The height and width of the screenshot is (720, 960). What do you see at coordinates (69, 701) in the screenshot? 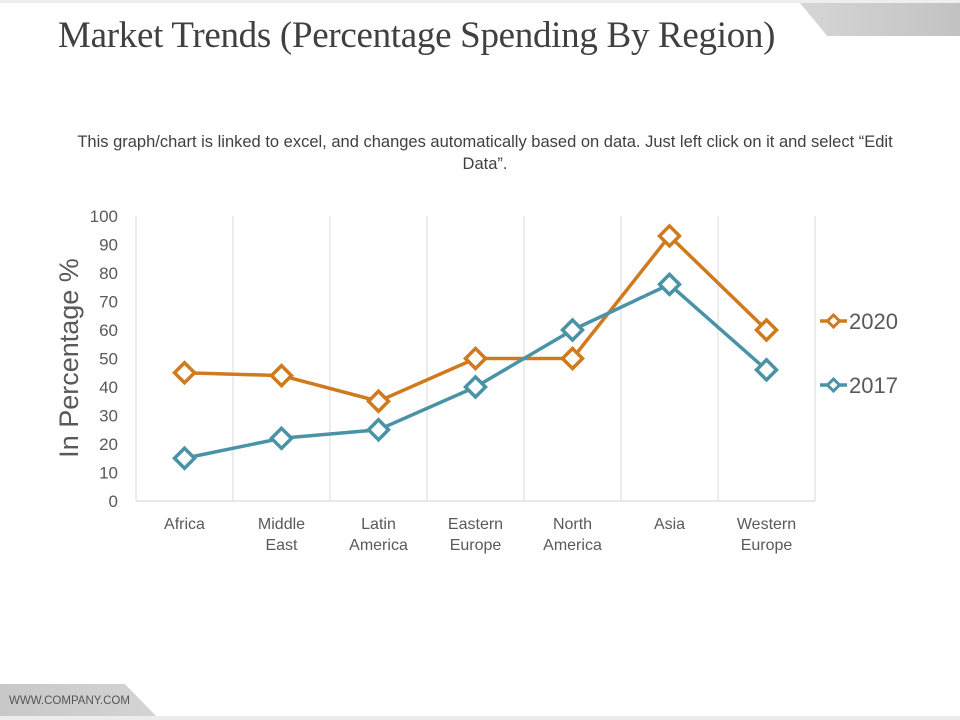
I see `footer-url: WWW.COMPANY.COM` at bounding box center [69, 701].